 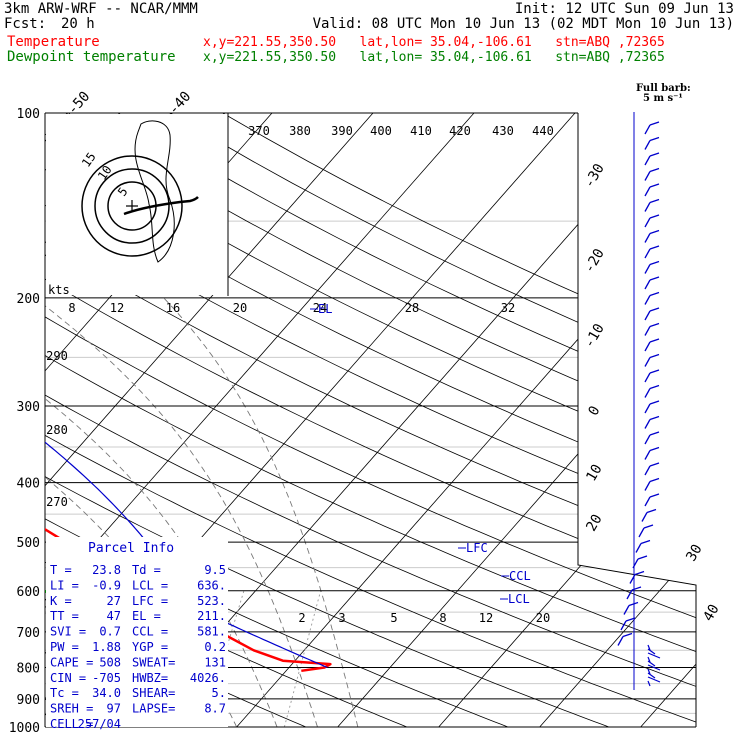 I want to click on theta-label: 420, so click(x=460, y=131).